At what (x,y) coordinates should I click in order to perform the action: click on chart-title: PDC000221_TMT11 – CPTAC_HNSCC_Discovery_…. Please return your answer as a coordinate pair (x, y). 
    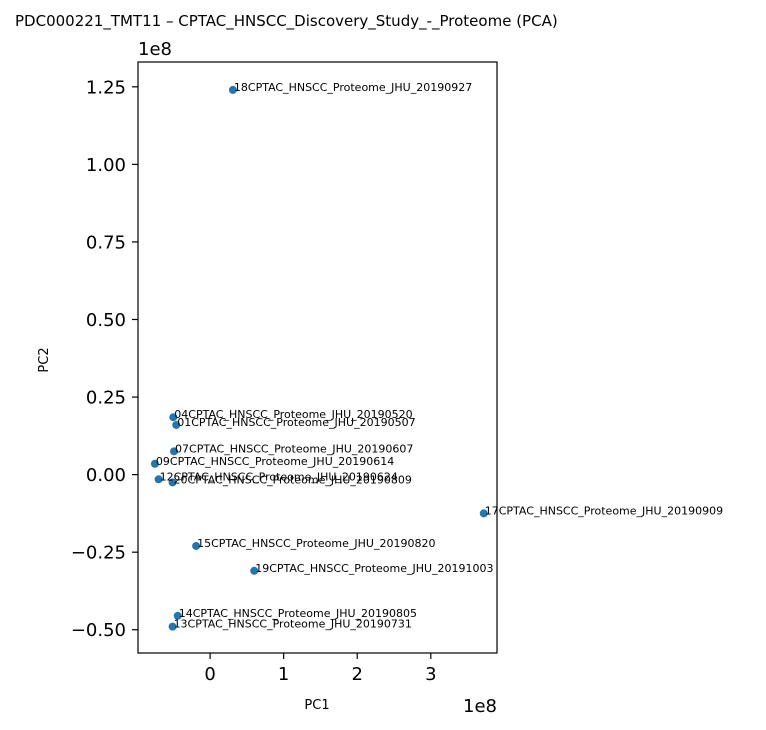
    Looking at the image, I should click on (286, 21).